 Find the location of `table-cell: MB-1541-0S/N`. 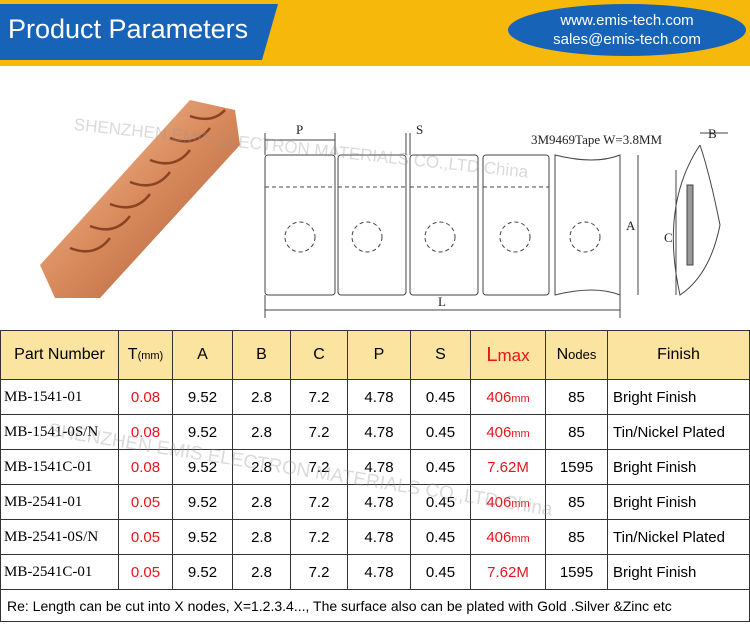

table-cell: MB-1541-0S/N is located at coordinates (59, 432).